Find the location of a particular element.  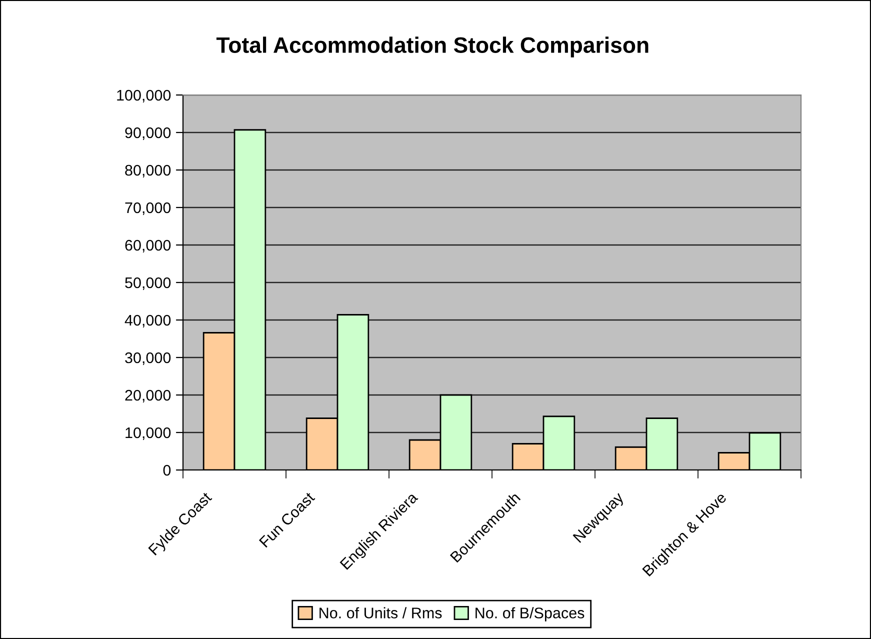

legend-label: No. of B/Spaces is located at coordinates (530, 614).